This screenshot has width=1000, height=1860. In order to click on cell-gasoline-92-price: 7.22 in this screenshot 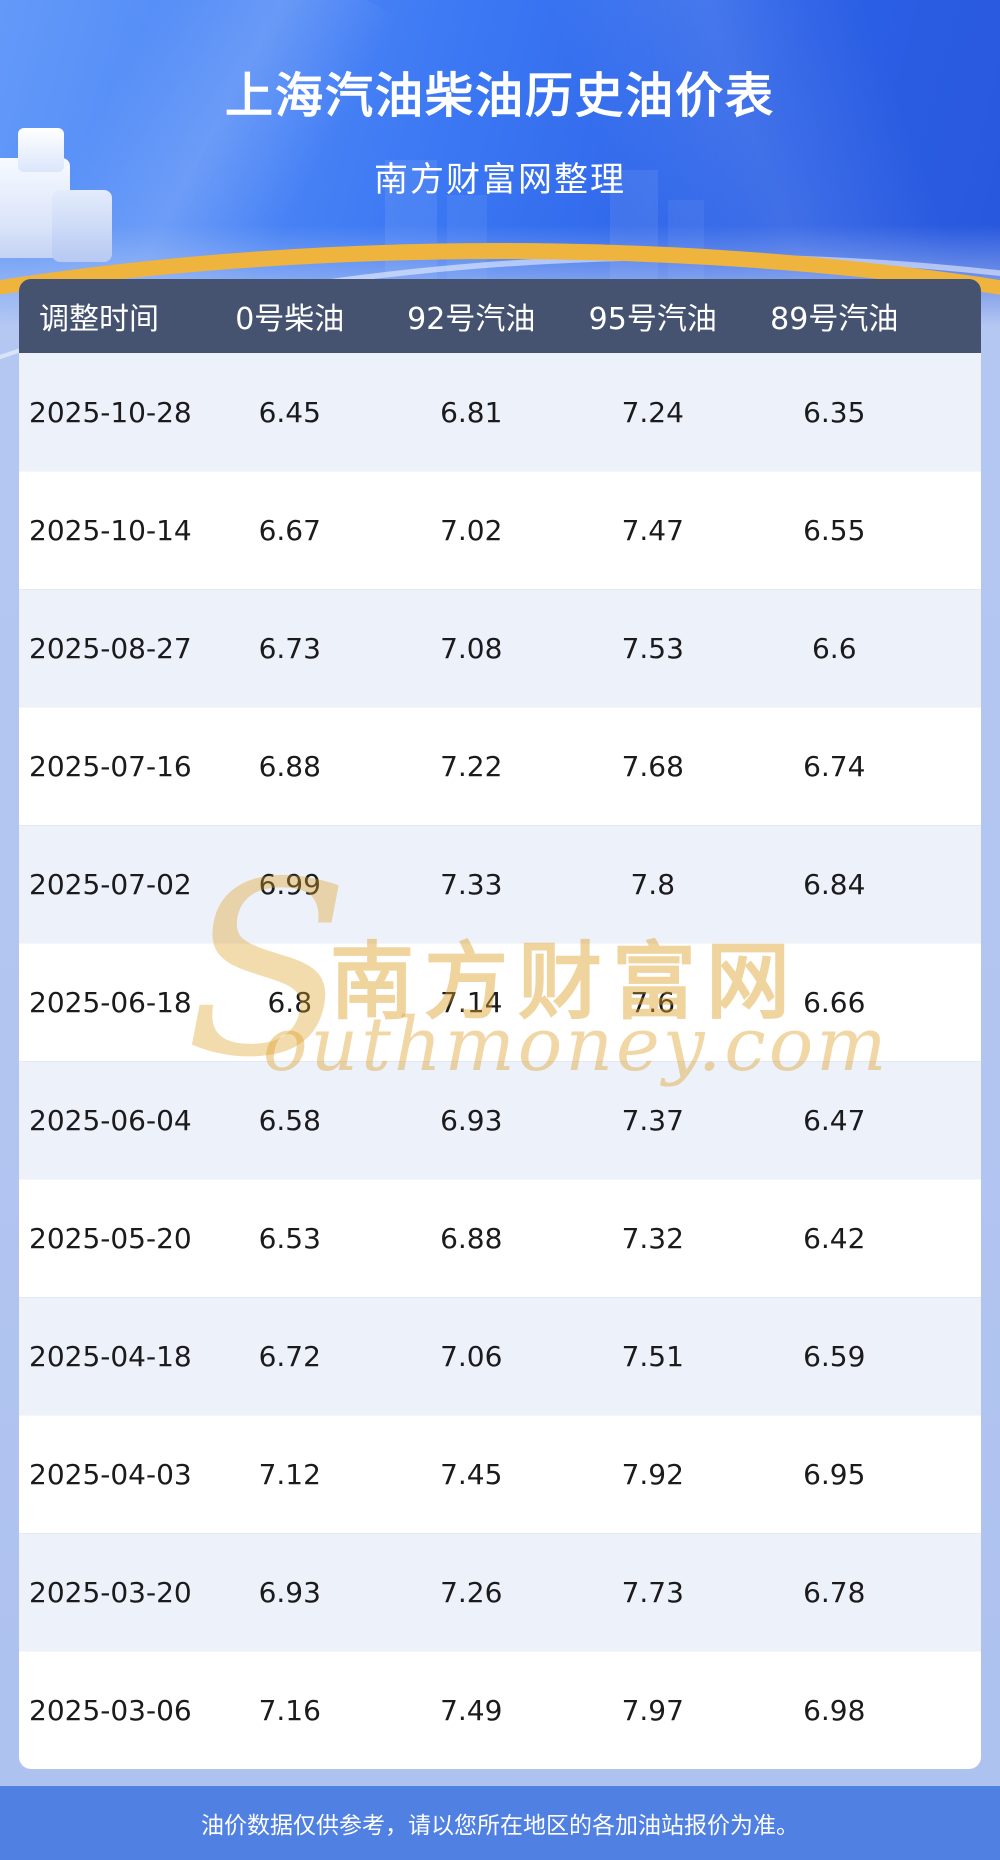, I will do `click(471, 766)`.